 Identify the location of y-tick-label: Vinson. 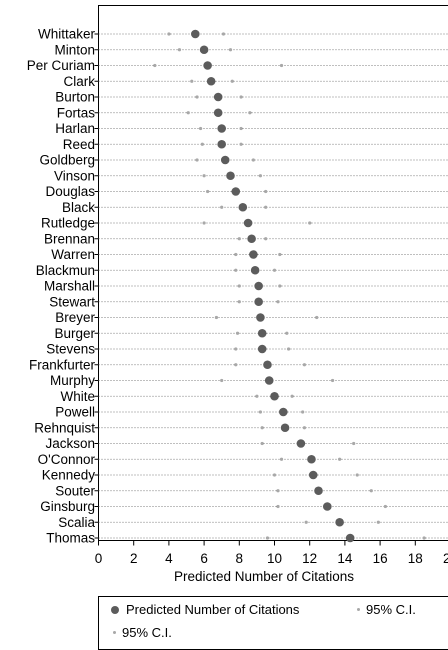
(74, 175).